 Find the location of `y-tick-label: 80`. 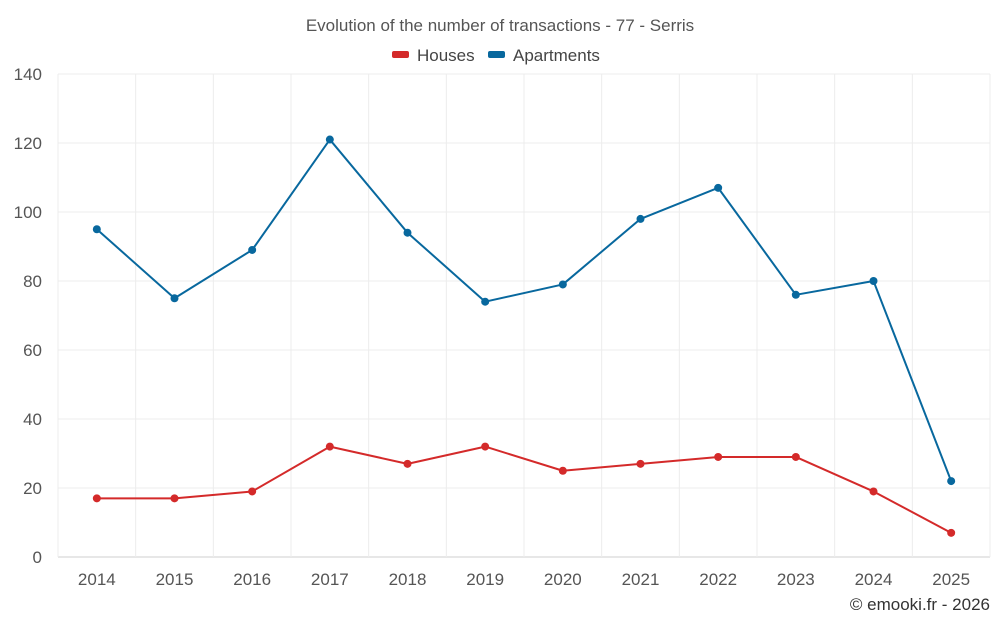

y-tick-label: 80 is located at coordinates (32, 281).